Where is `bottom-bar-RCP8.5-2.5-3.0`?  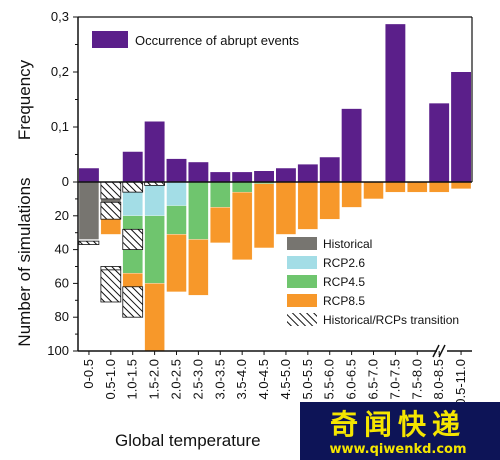 bottom-bar-RCP8.5-2.5-3.0 is located at coordinates (198, 267).